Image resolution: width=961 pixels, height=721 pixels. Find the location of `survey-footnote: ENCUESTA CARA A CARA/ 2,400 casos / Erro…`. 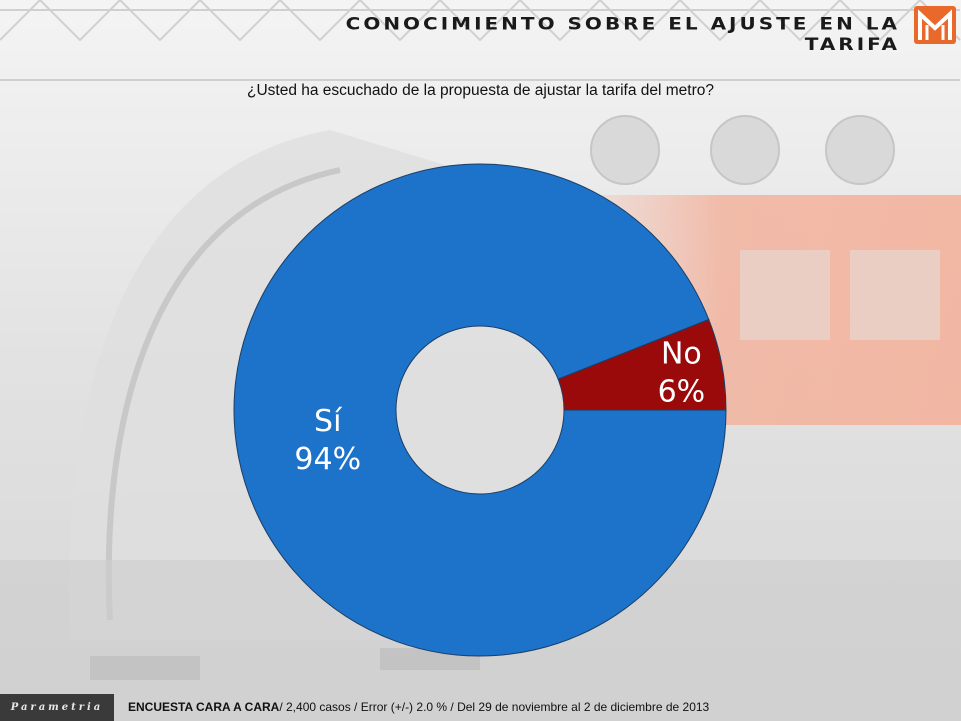

survey-footnote: ENCUESTA CARA A CARA/ 2,400 casos / Erro… is located at coordinates (418, 707).